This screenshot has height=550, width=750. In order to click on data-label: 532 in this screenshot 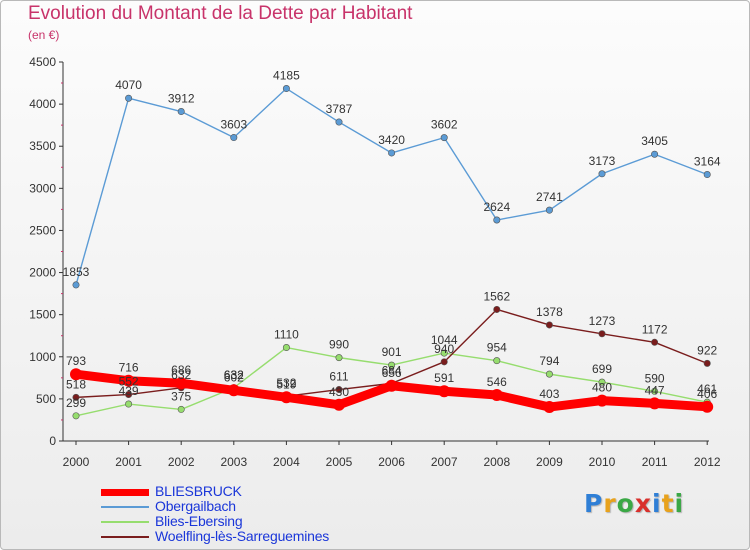, I will do `click(286, 383)`.